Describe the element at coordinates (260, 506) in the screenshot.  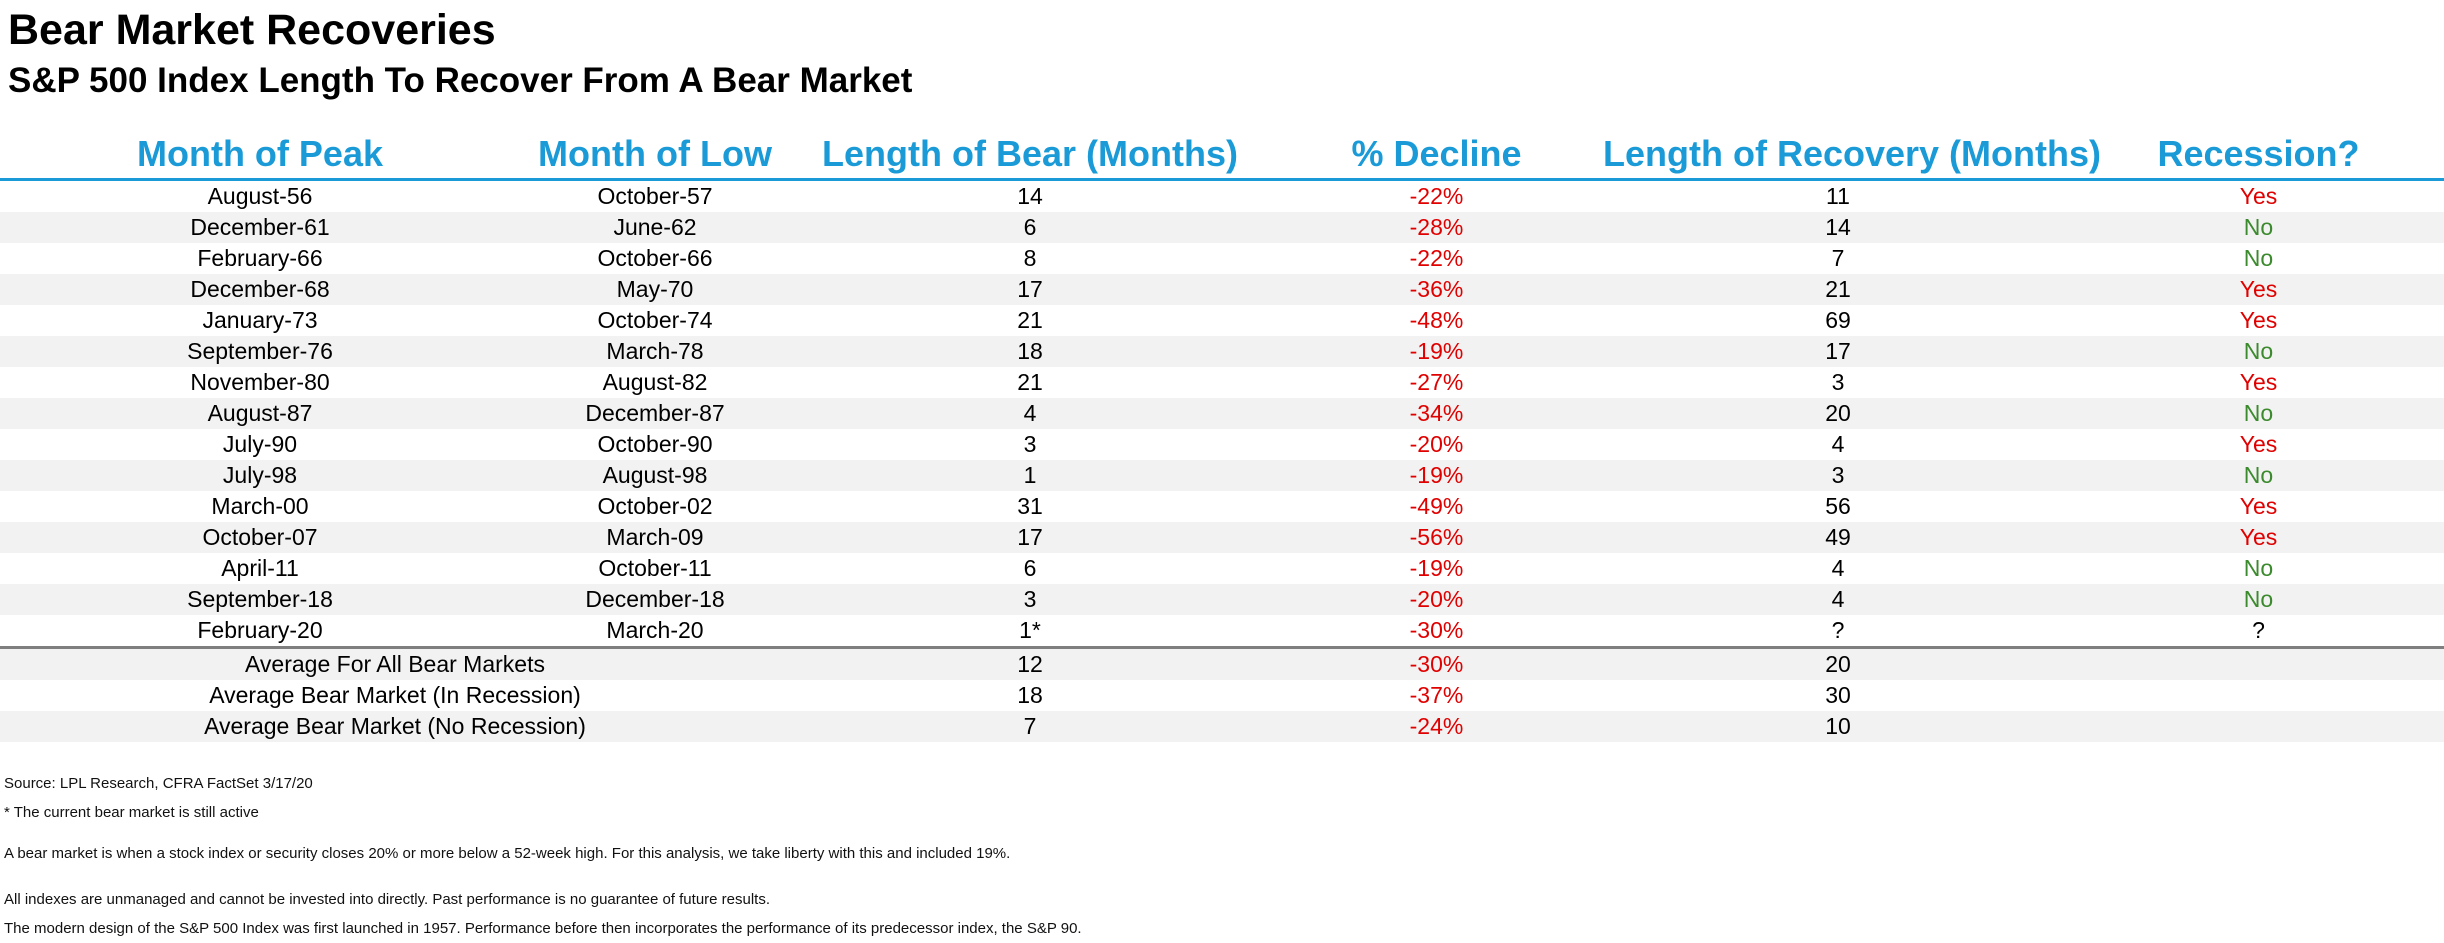
I see `cell-month-of-peak: March-00` at that location.